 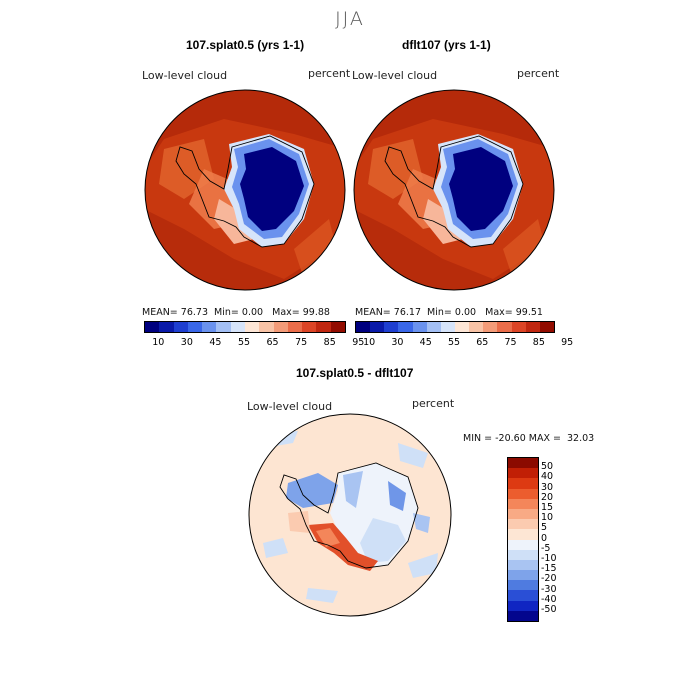 I want to click on diff-map, so click(x=350, y=515).